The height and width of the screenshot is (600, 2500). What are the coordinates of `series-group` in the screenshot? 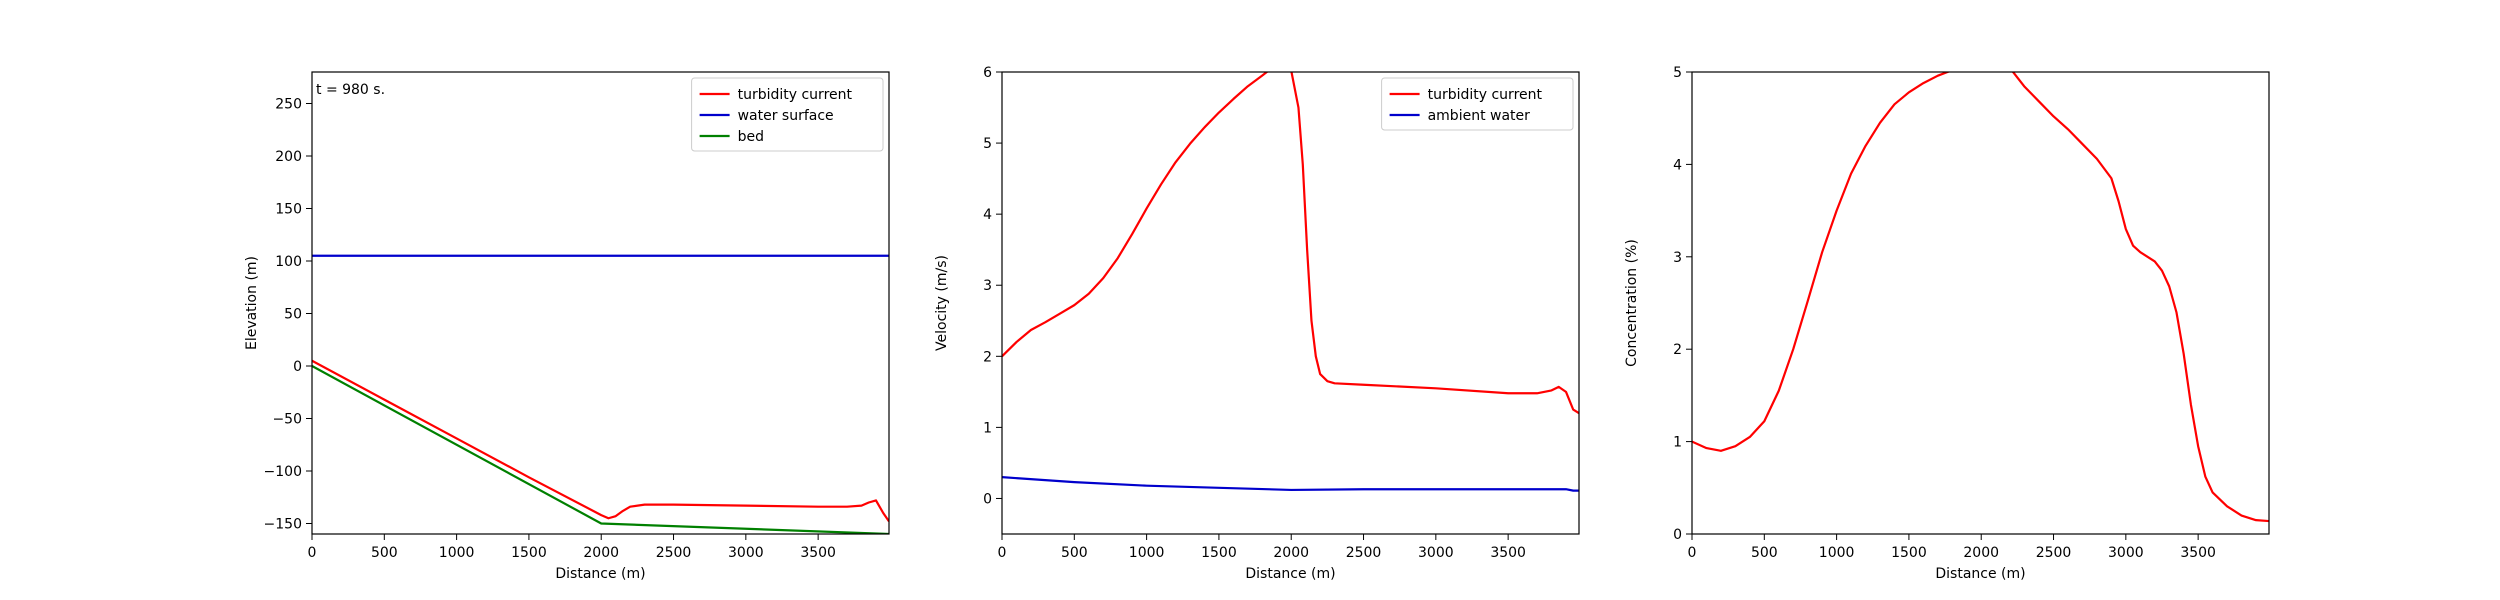 It's located at (600, 394).